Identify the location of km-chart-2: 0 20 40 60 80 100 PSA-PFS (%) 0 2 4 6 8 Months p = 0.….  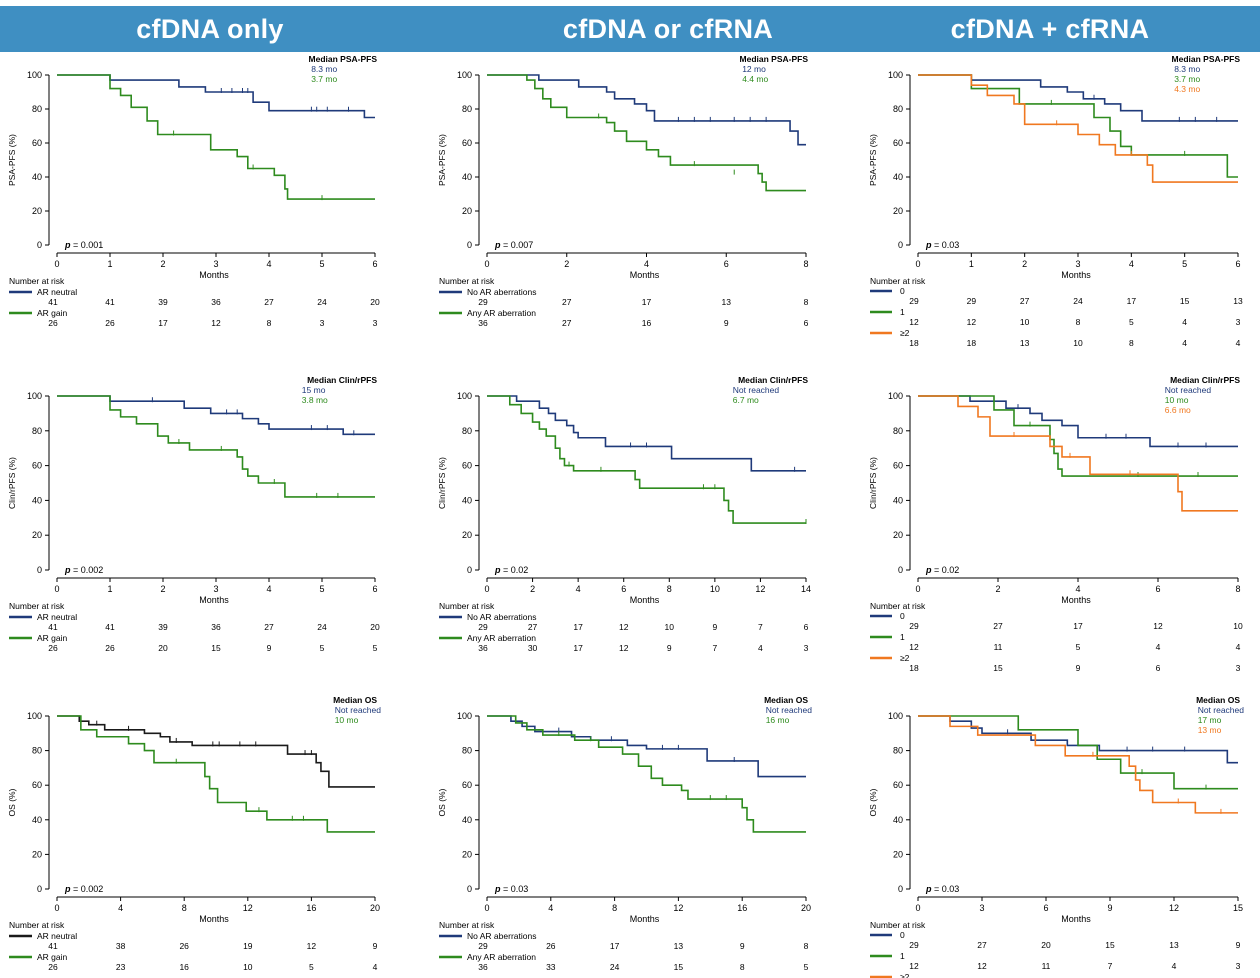
(623, 191).